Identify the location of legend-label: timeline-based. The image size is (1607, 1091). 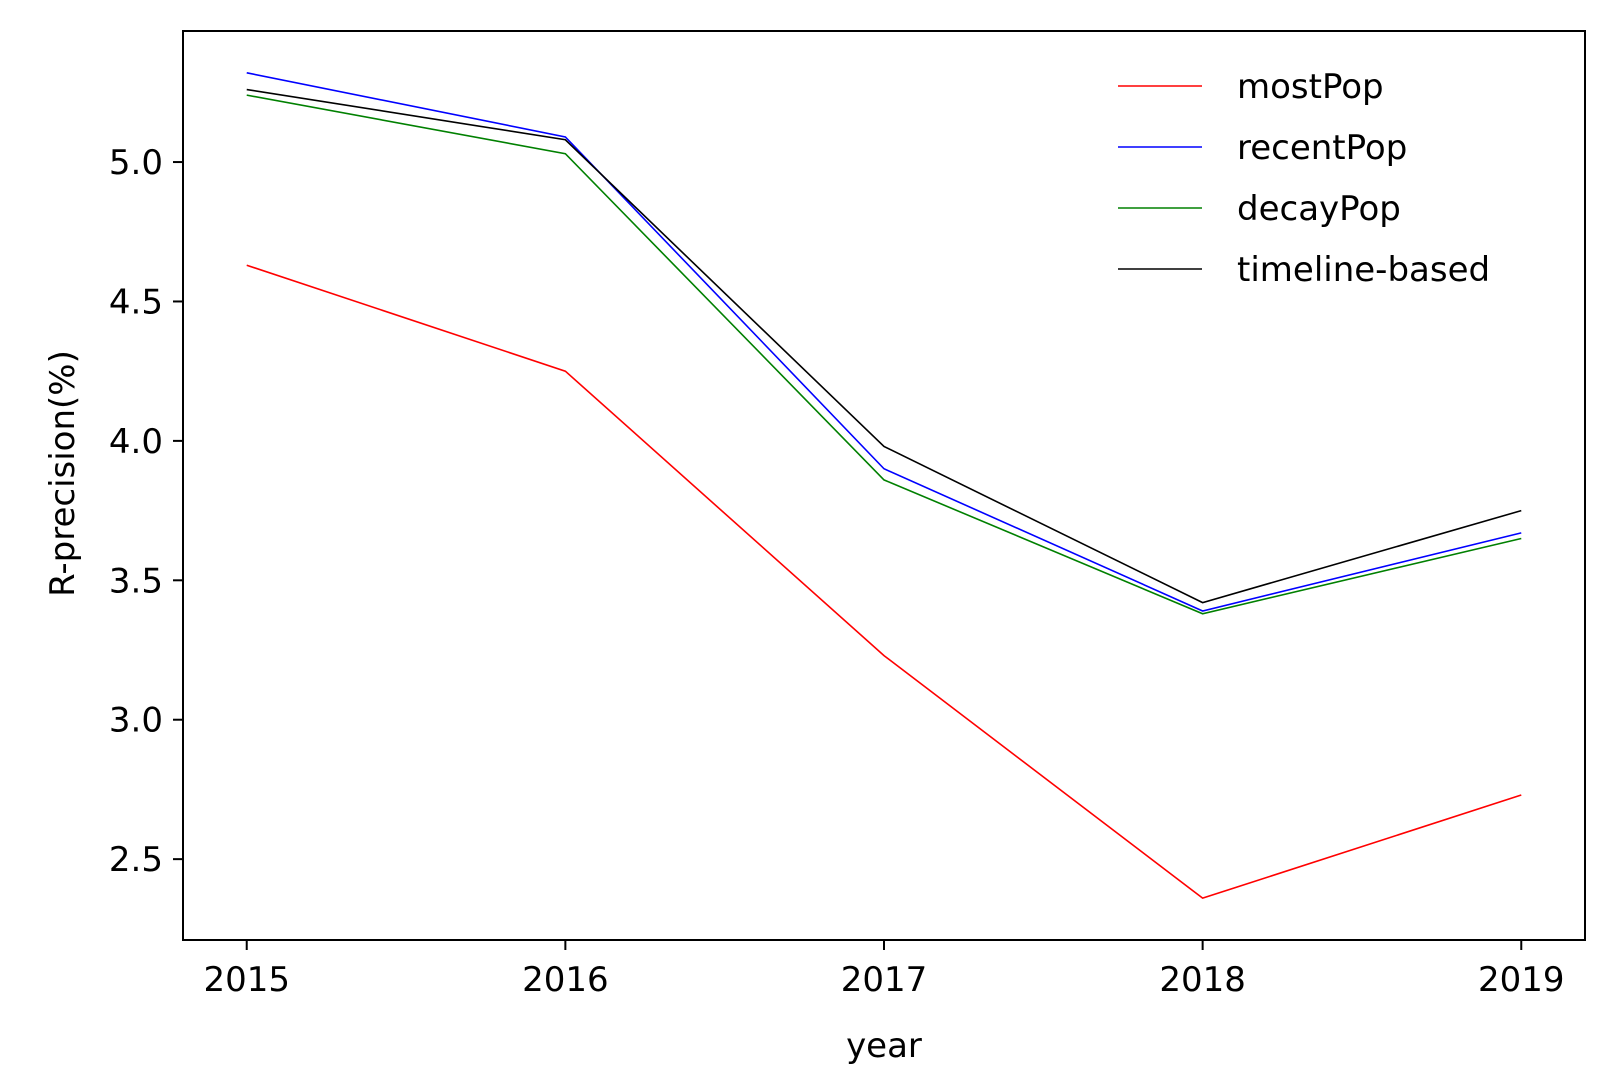
(1363, 270).